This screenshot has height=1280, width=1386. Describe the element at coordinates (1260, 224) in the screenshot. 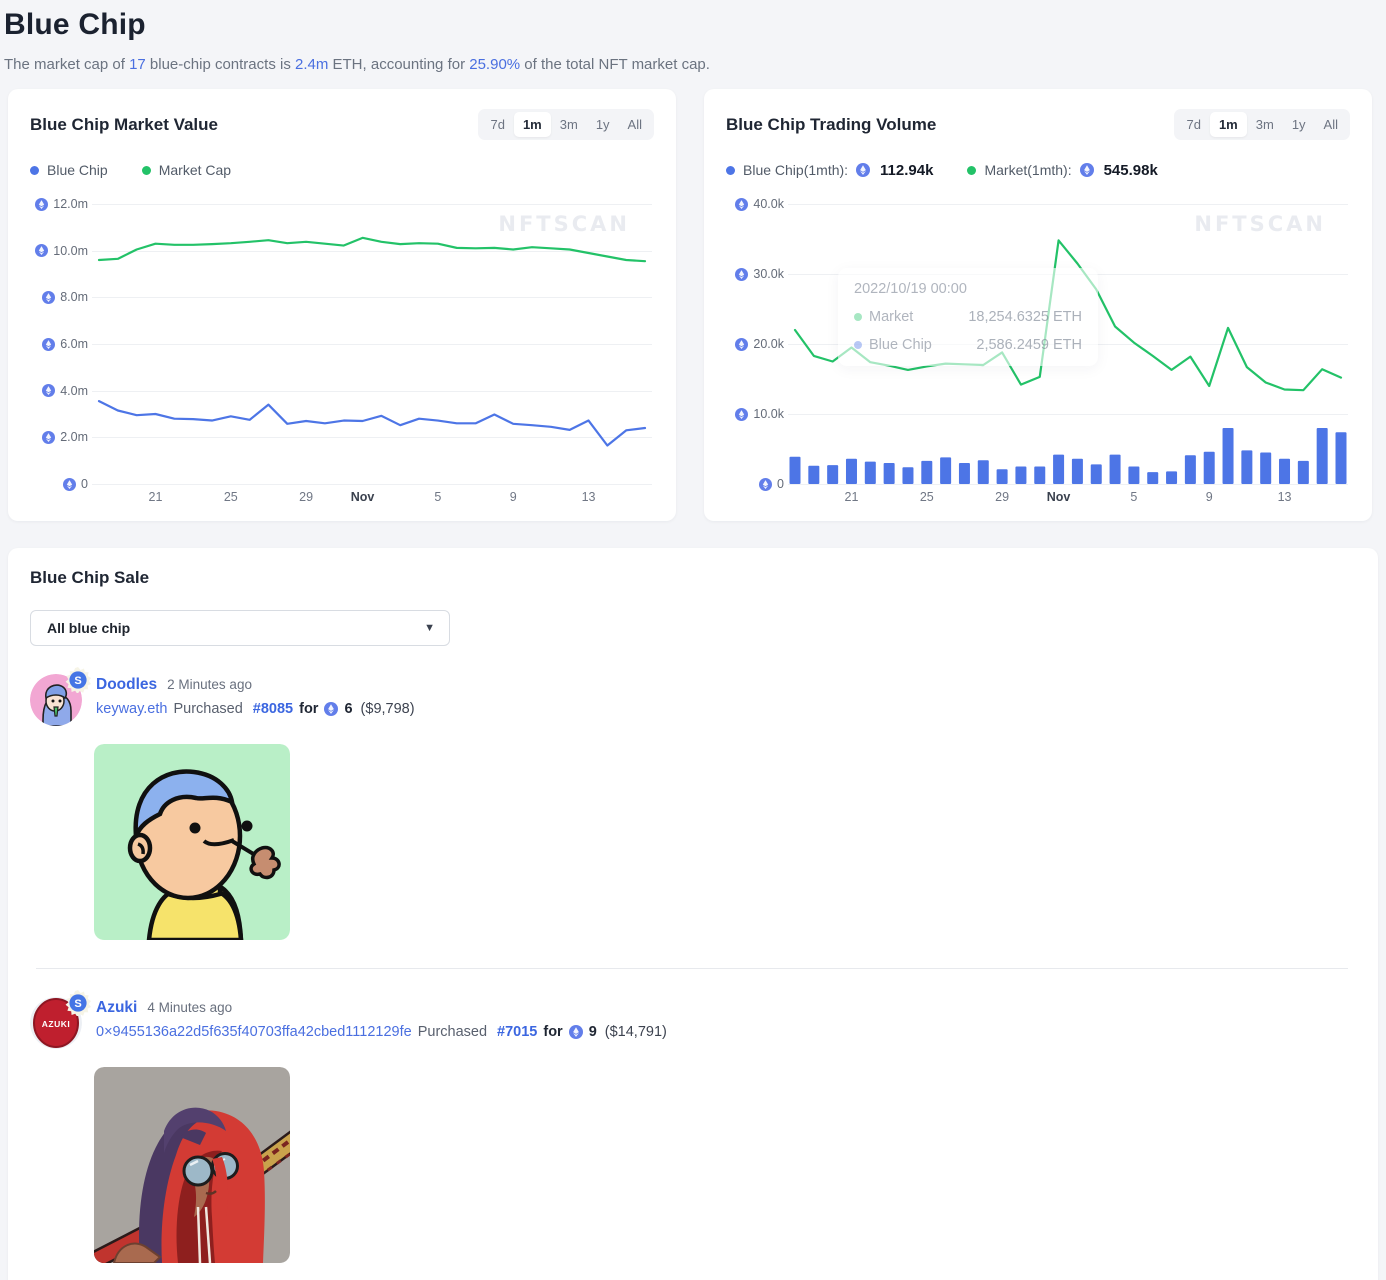

I see `nftscan-watermark: NFTSCAN` at that location.